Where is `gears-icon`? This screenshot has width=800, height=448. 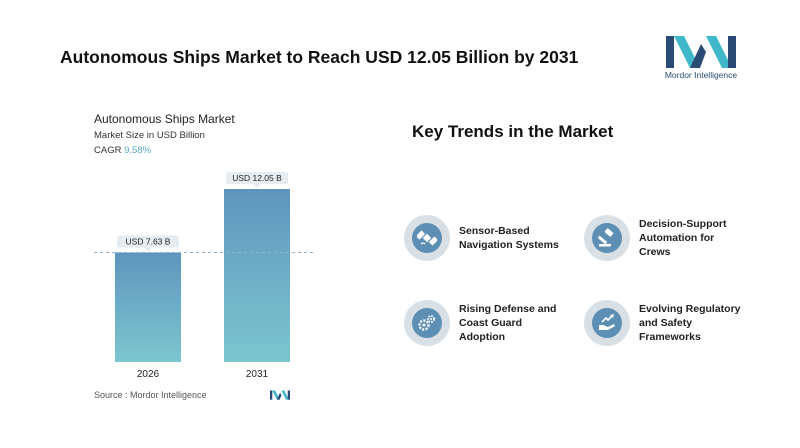 gears-icon is located at coordinates (426, 323).